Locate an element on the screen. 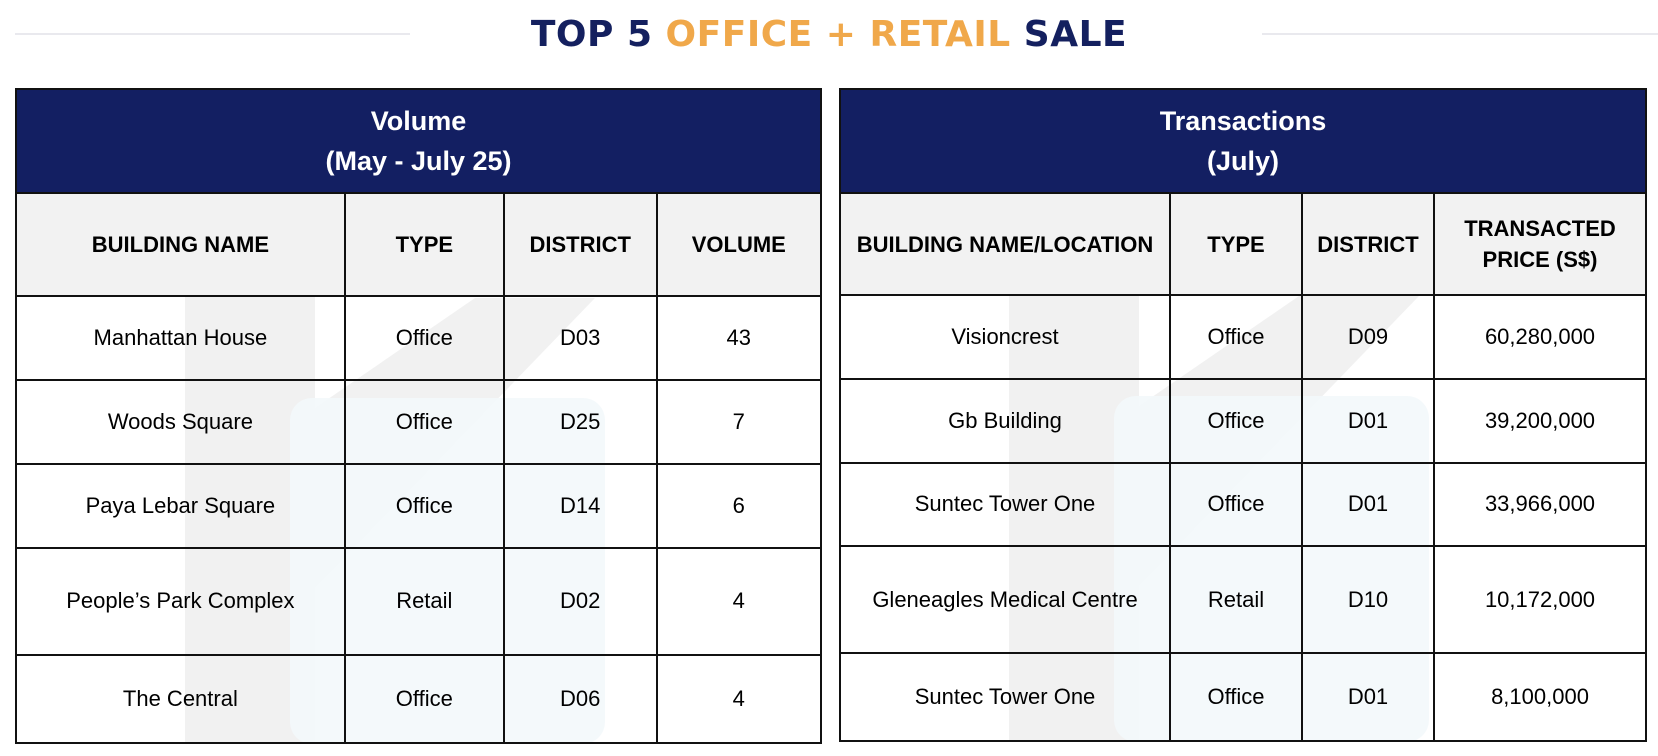  building-name-cell: Paya Lebar Square is located at coordinates (180, 505).